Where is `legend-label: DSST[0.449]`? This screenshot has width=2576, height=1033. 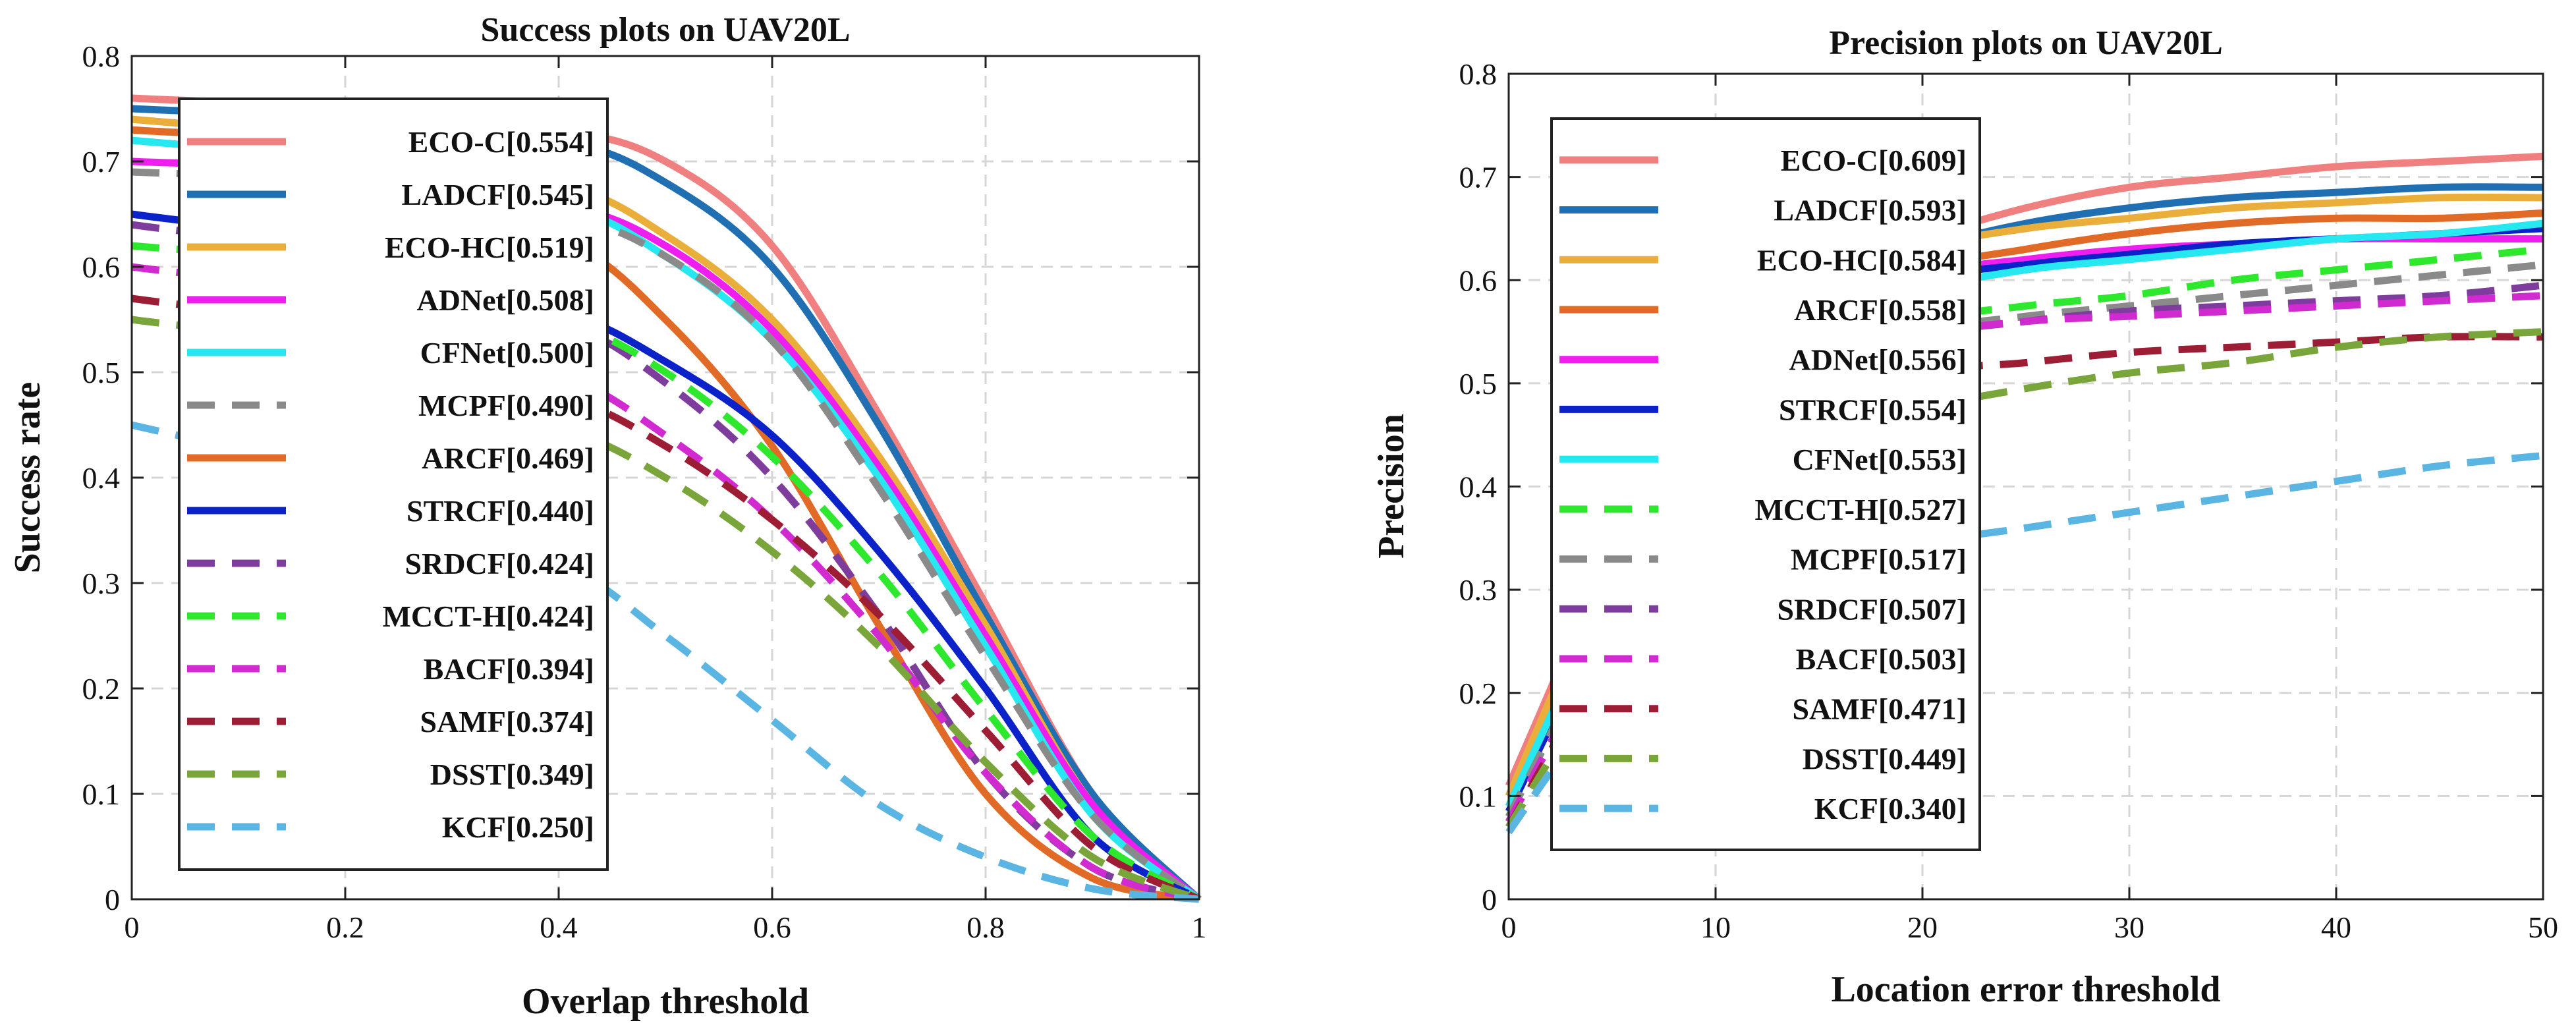
legend-label: DSST[0.449] is located at coordinates (1885, 758).